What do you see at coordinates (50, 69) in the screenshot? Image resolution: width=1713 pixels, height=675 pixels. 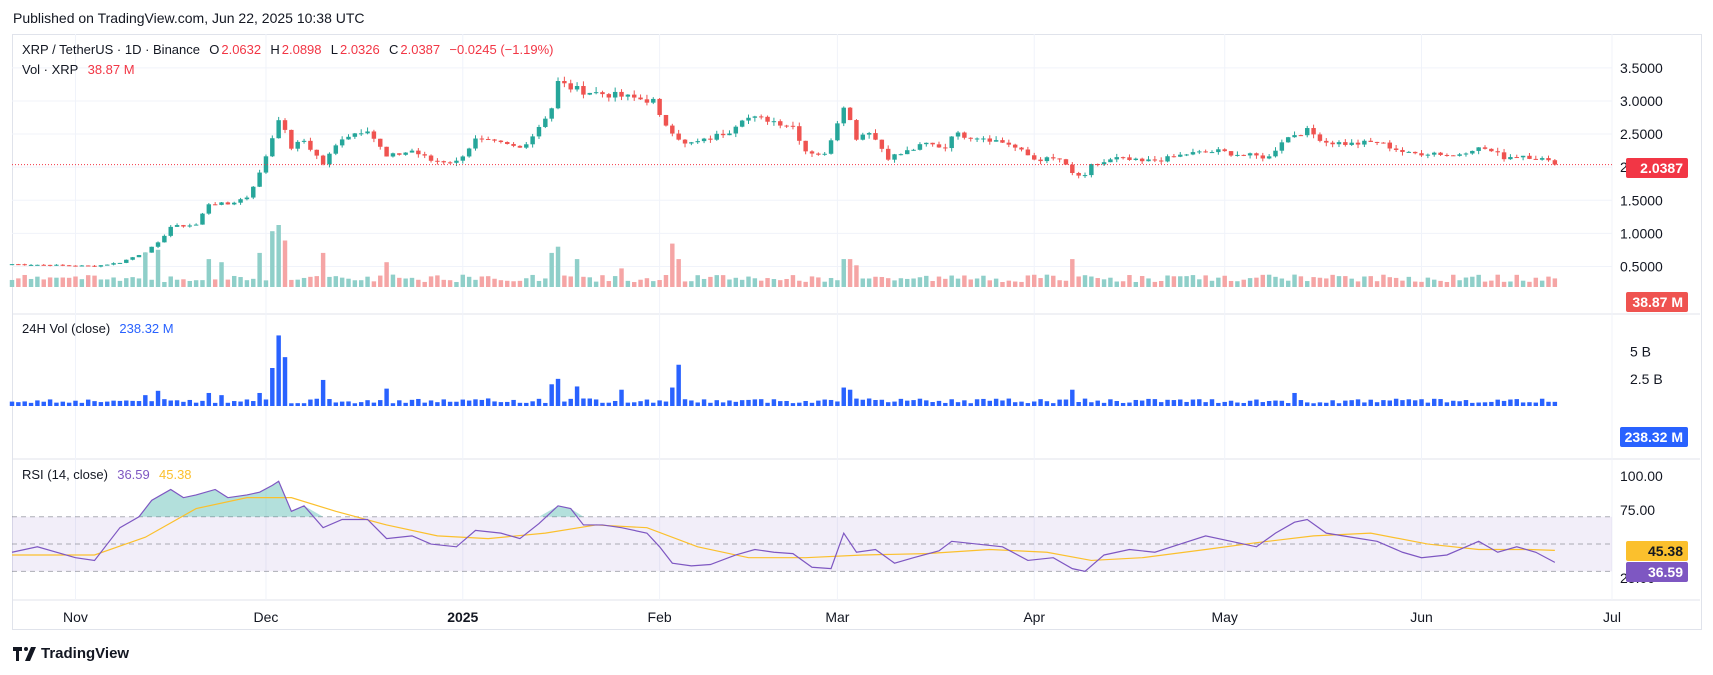 I see `volume-label: Vol · XRP` at bounding box center [50, 69].